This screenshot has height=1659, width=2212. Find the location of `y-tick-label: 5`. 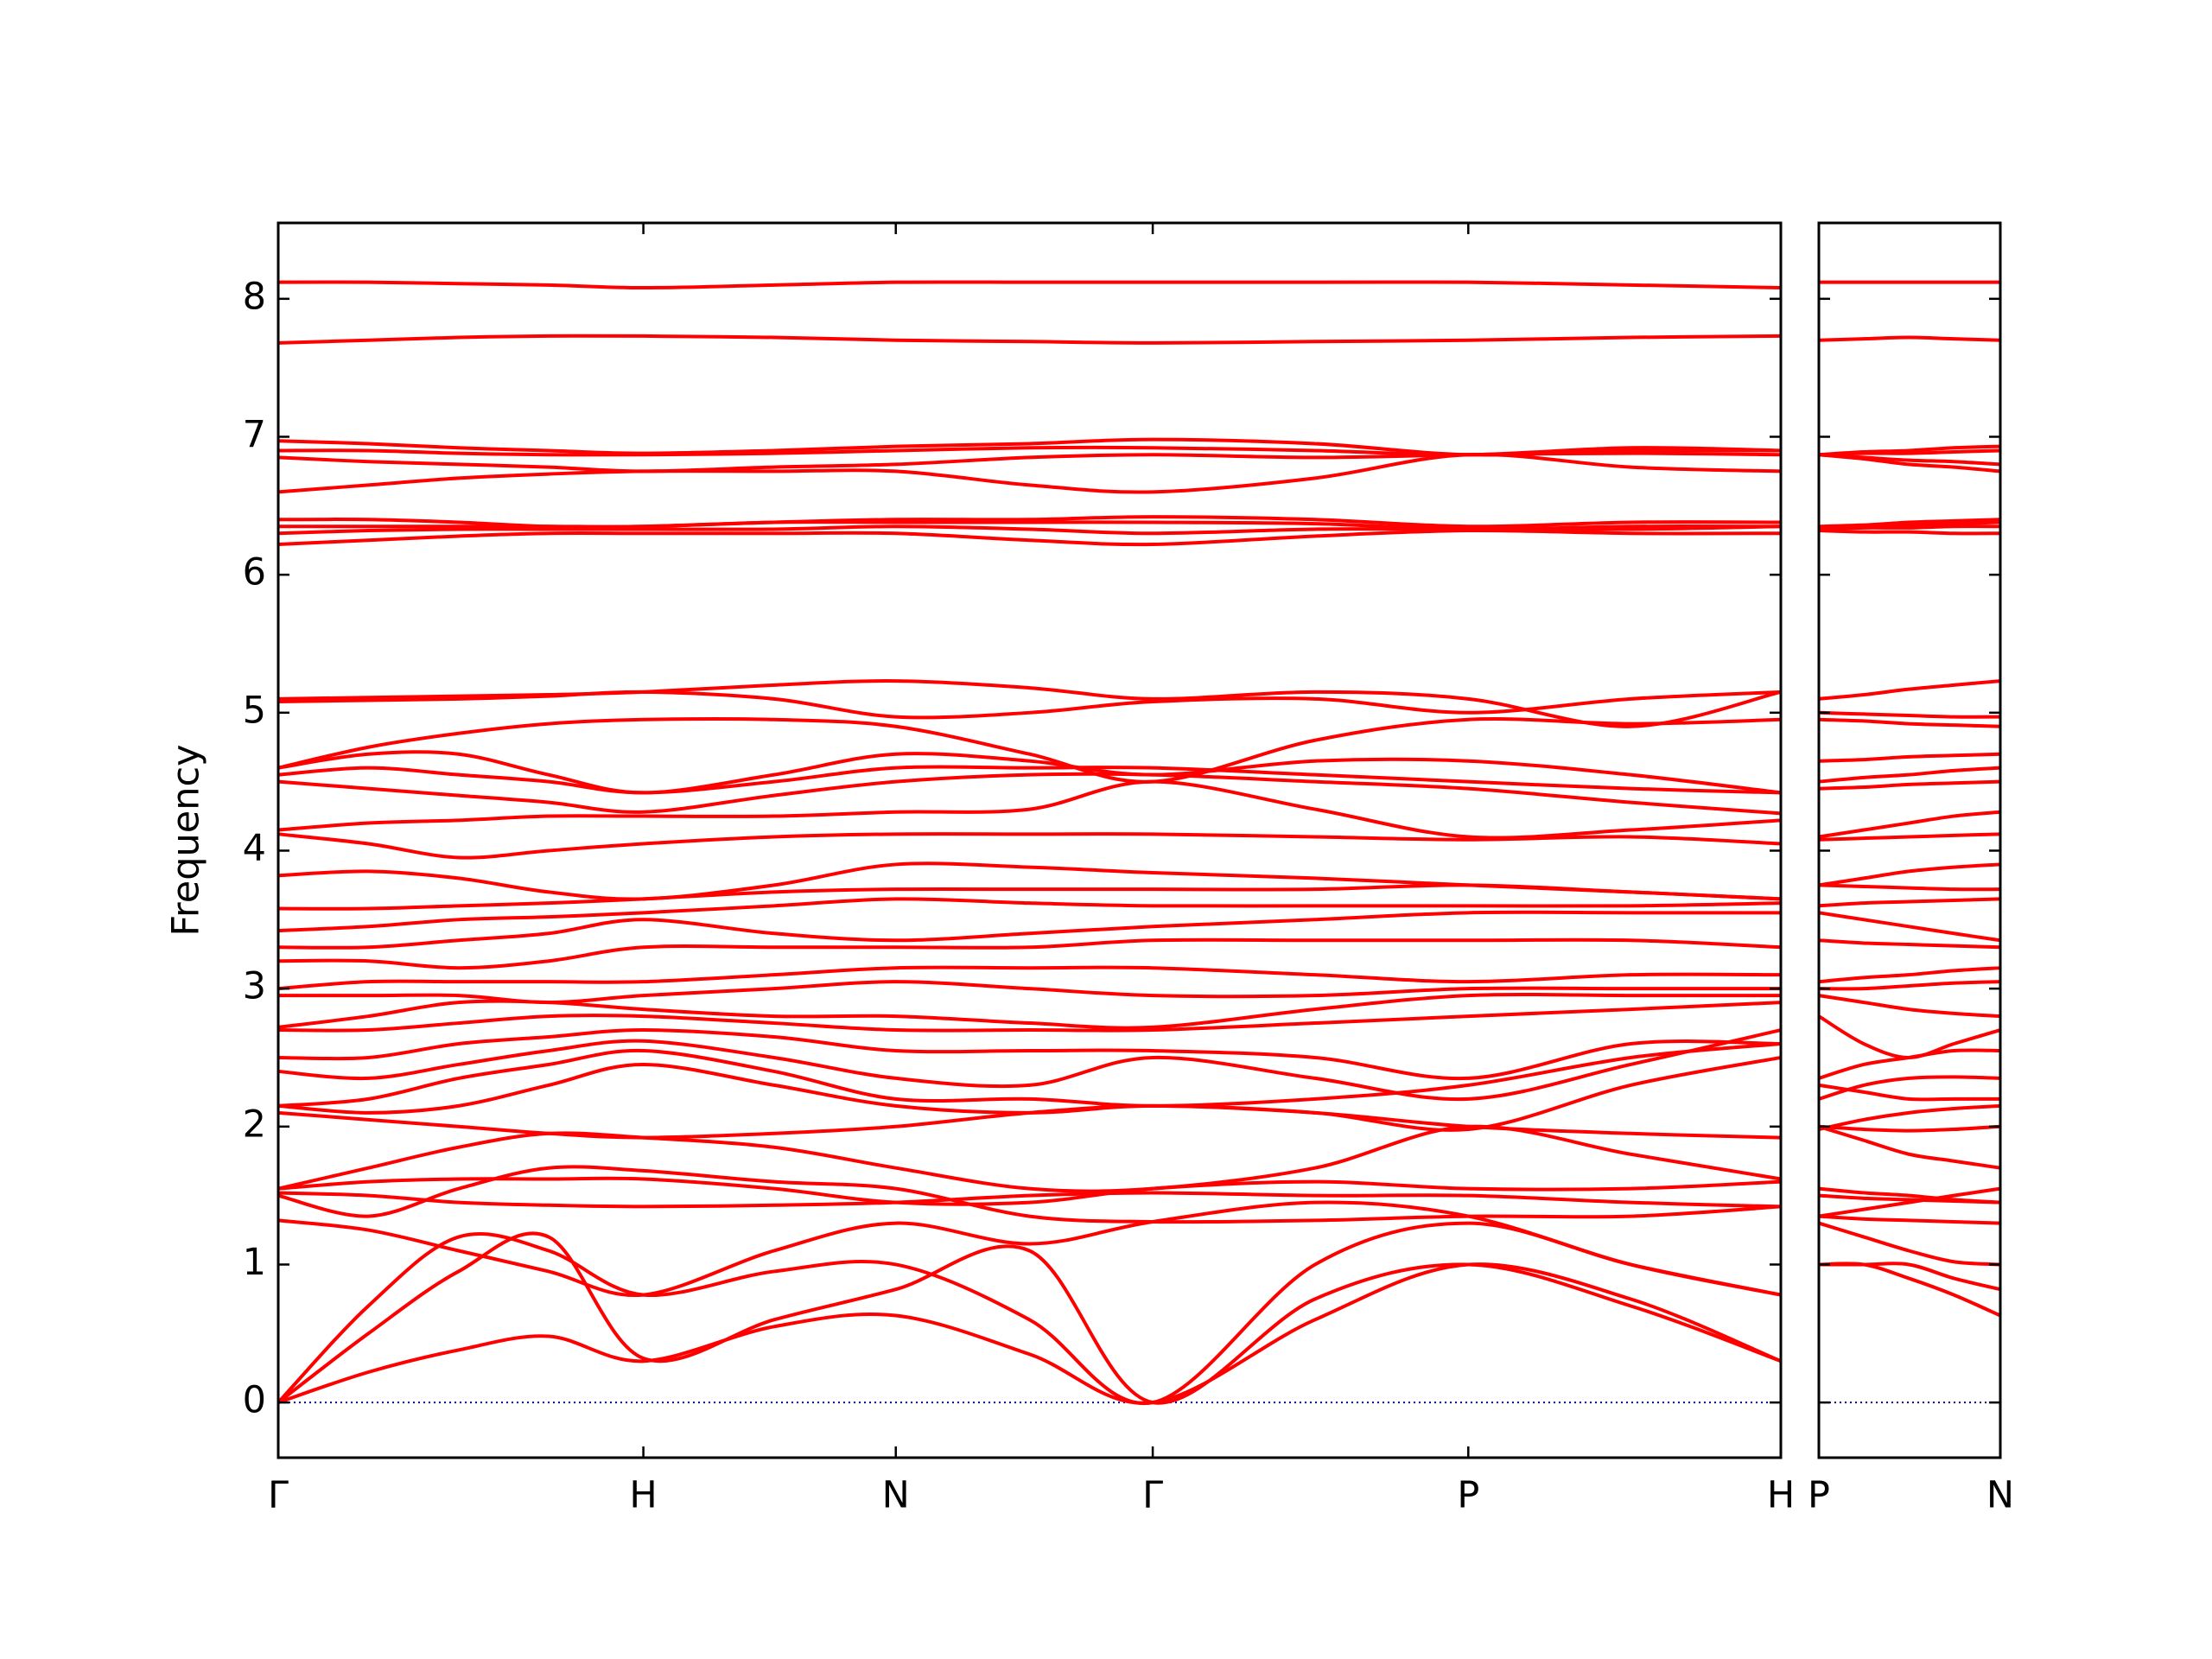

y-tick-label: 5 is located at coordinates (254, 710).